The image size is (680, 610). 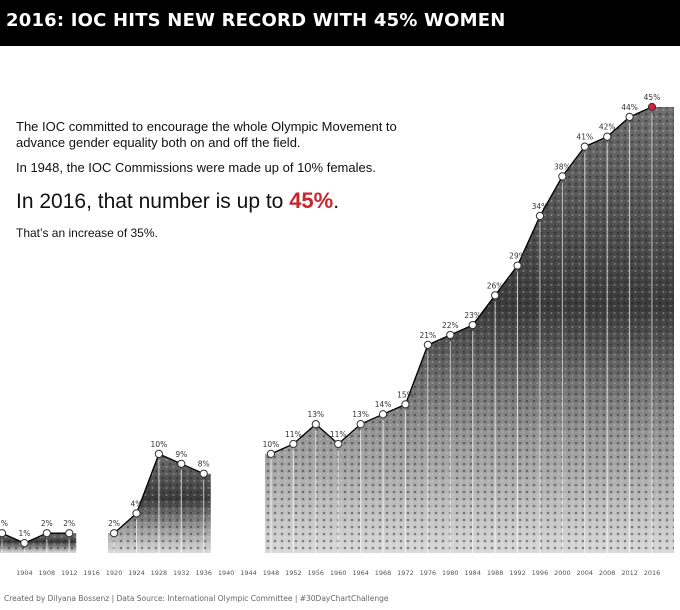 What do you see at coordinates (248, 573) in the screenshot?
I see `x-tick-label-1944: 1944` at bounding box center [248, 573].